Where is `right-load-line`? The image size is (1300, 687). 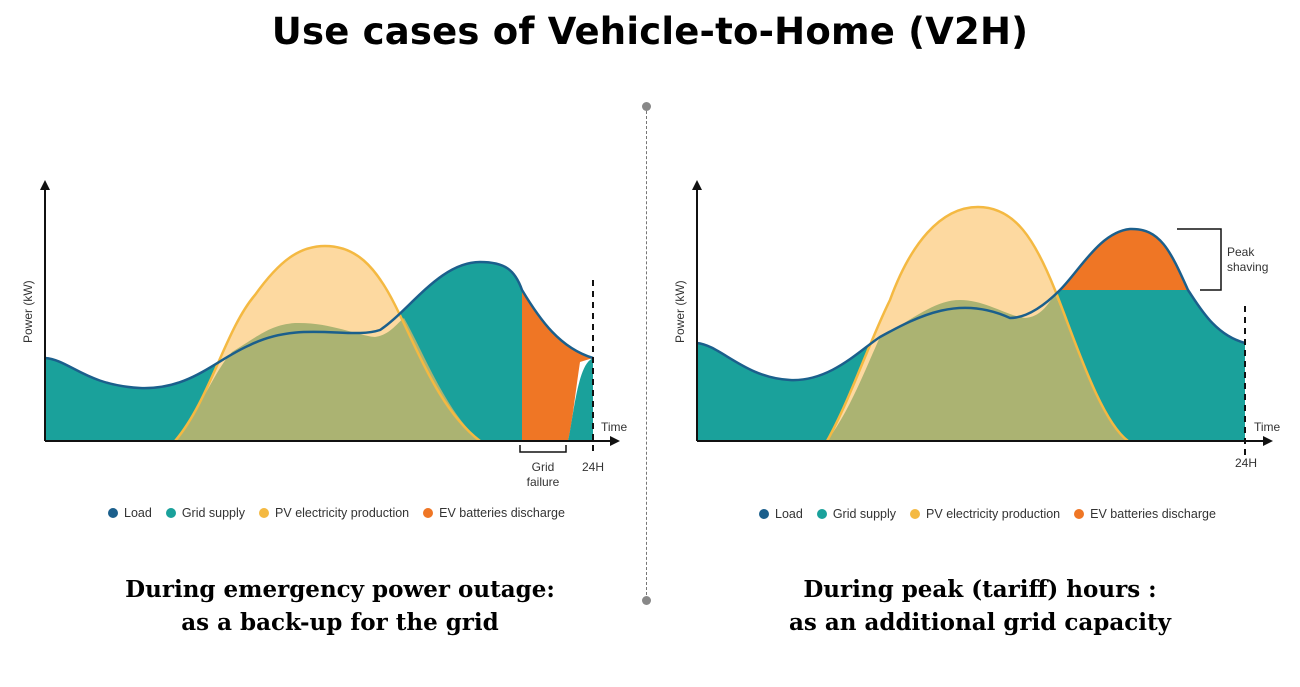 right-load-line is located at coordinates (971, 304).